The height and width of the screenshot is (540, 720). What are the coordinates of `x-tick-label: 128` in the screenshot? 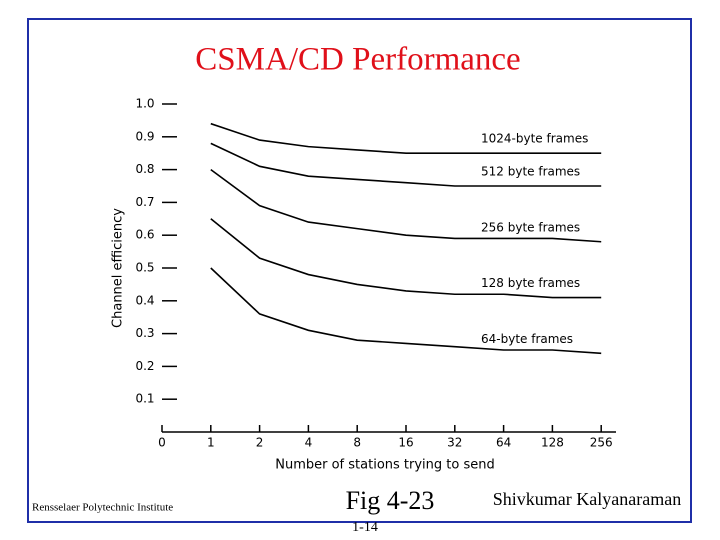 It's located at (552, 443).